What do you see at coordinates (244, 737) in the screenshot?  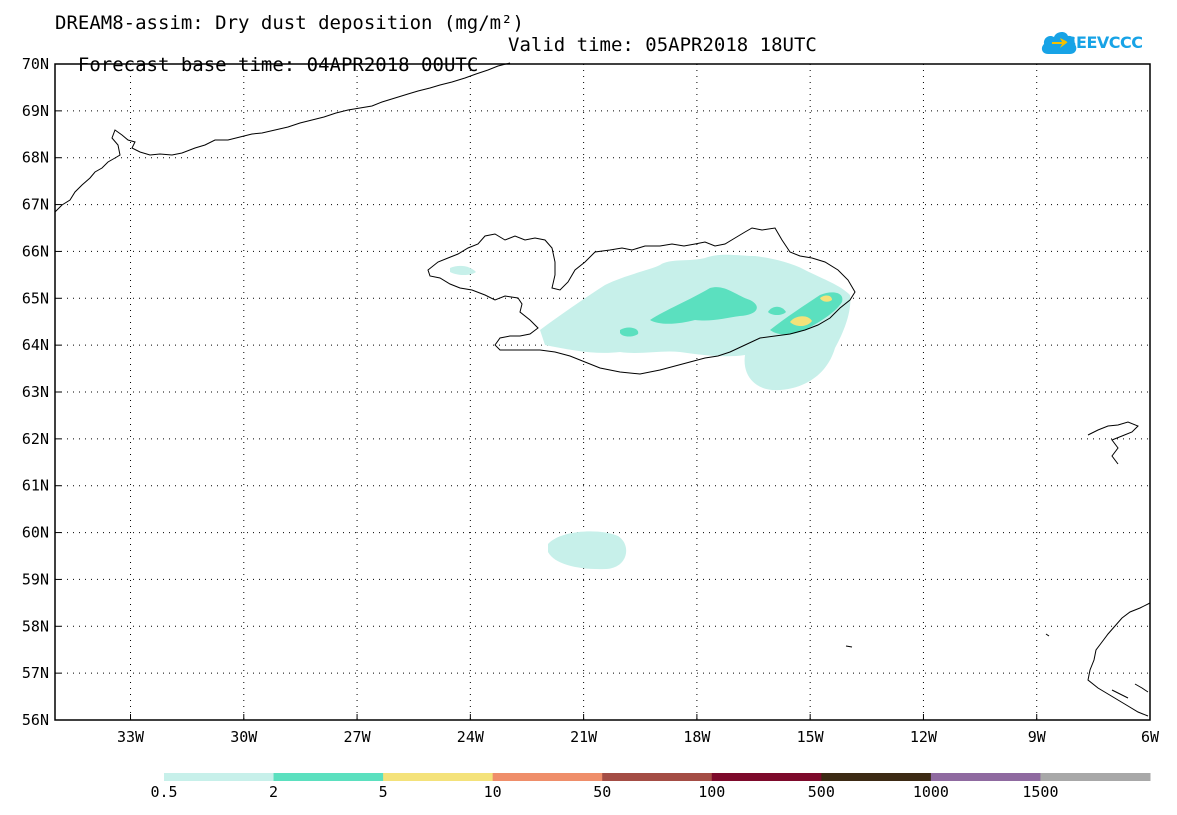 I see `lon-label: 30W` at bounding box center [244, 737].